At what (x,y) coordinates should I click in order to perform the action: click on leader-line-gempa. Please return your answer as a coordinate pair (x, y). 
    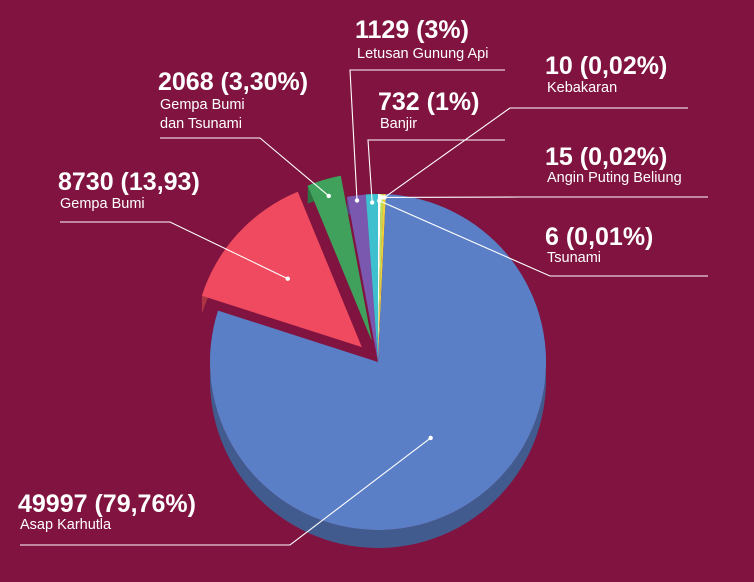
    Looking at the image, I should click on (174, 250).